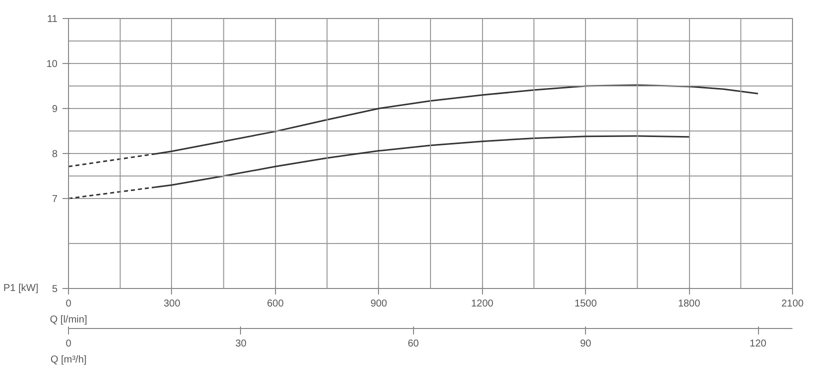  What do you see at coordinates (69, 344) in the screenshot?
I see `x2-tick-label: 0` at bounding box center [69, 344].